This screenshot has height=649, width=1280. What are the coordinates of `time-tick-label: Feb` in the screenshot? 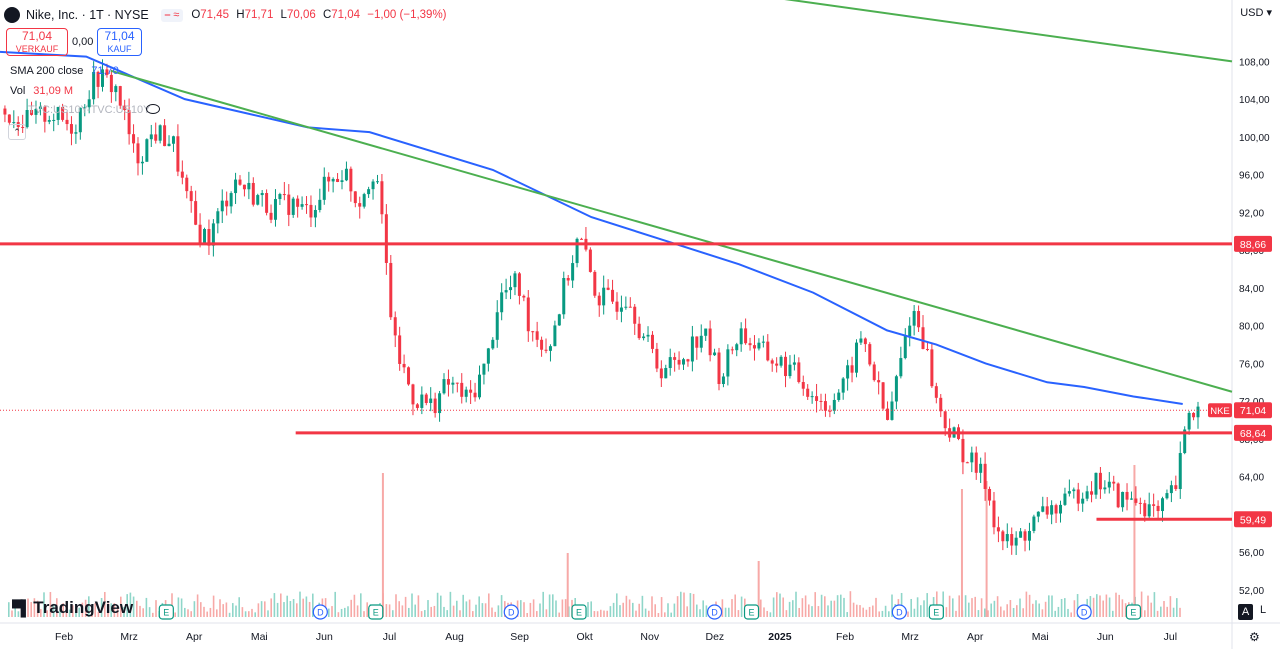 It's located at (845, 637).